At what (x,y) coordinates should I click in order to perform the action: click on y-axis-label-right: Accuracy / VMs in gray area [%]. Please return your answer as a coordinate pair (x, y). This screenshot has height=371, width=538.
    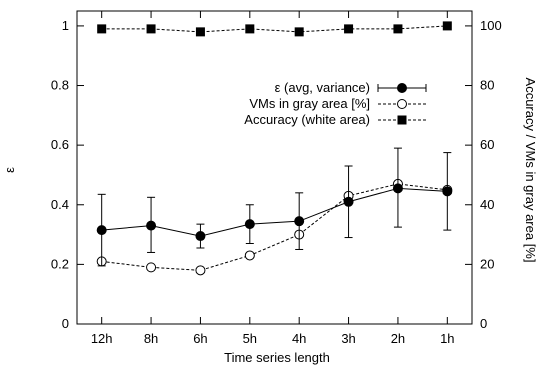
    Looking at the image, I should click on (530, 170).